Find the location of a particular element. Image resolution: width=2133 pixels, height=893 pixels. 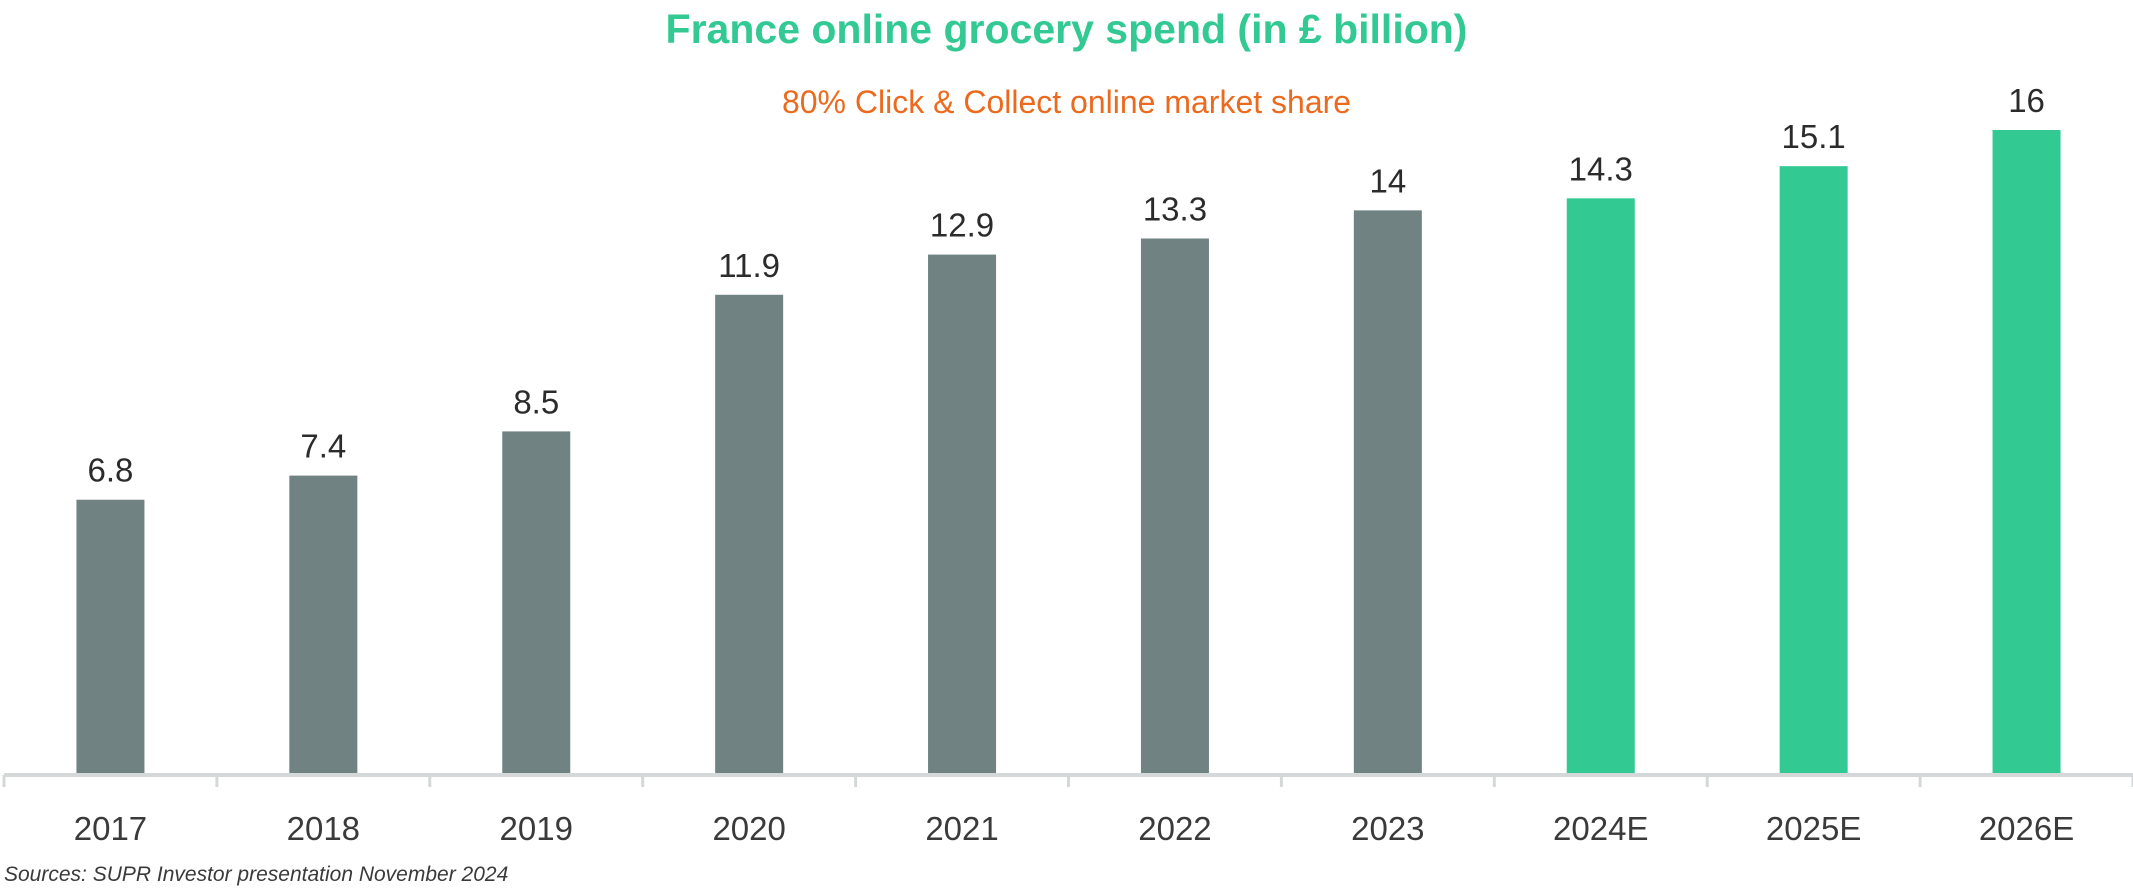

value-label-2024E: 14.3 is located at coordinates (1601, 168).